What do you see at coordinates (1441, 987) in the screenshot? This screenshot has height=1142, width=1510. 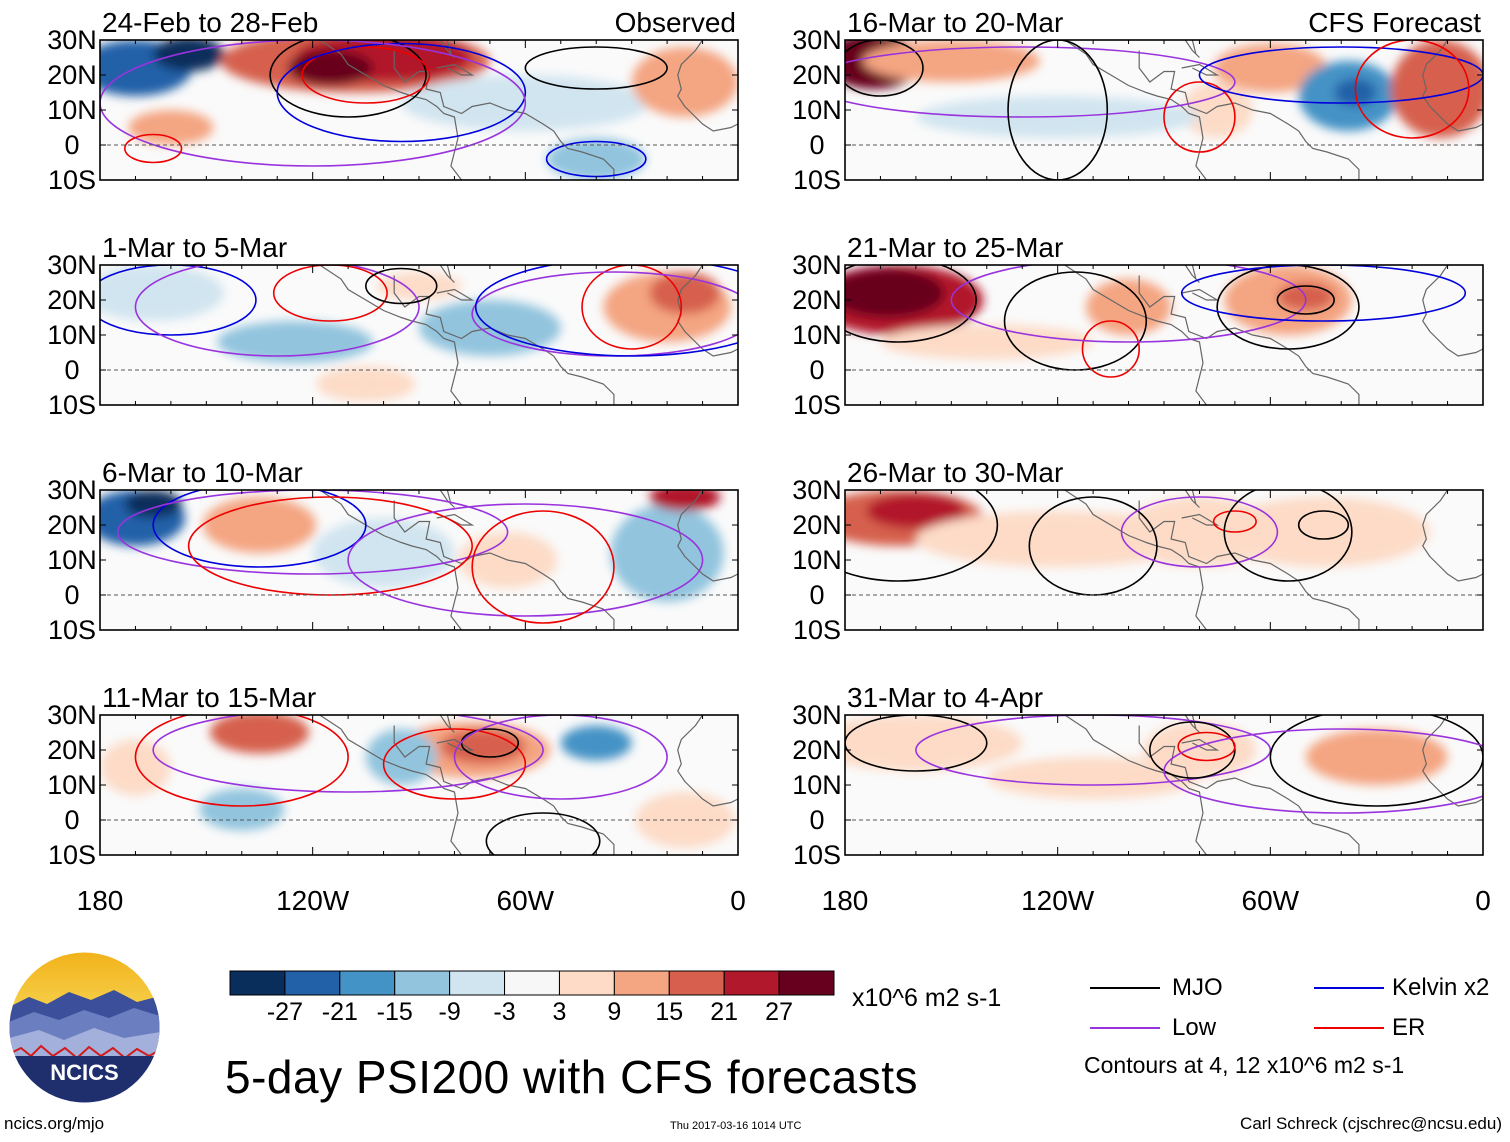 I see `legend-label-kelvin: Kelvin x2` at bounding box center [1441, 987].